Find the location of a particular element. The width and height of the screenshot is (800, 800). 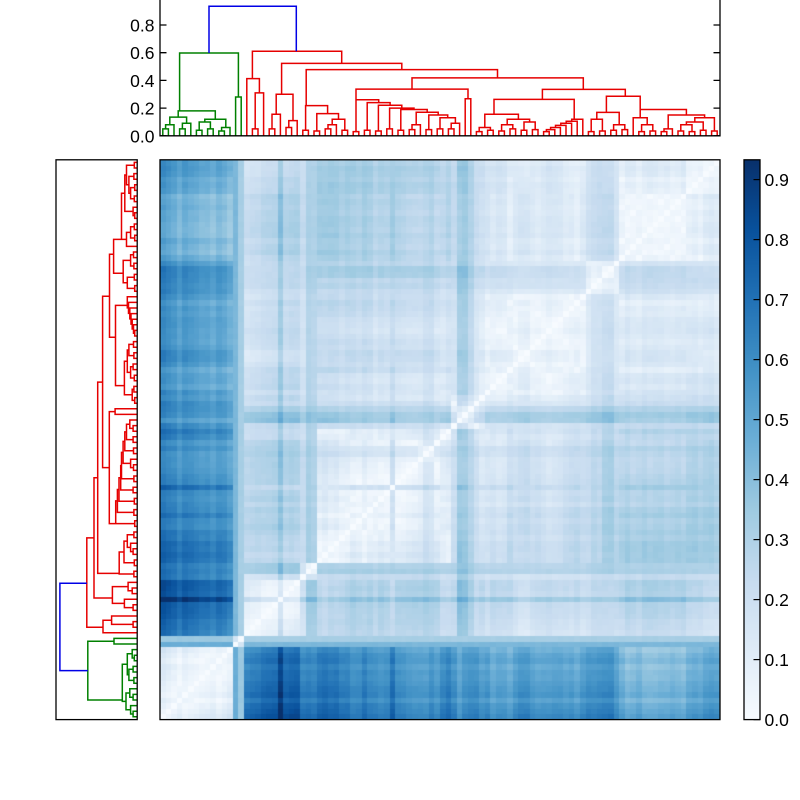

svg-text: 0.9 is located at coordinates (777, 180).